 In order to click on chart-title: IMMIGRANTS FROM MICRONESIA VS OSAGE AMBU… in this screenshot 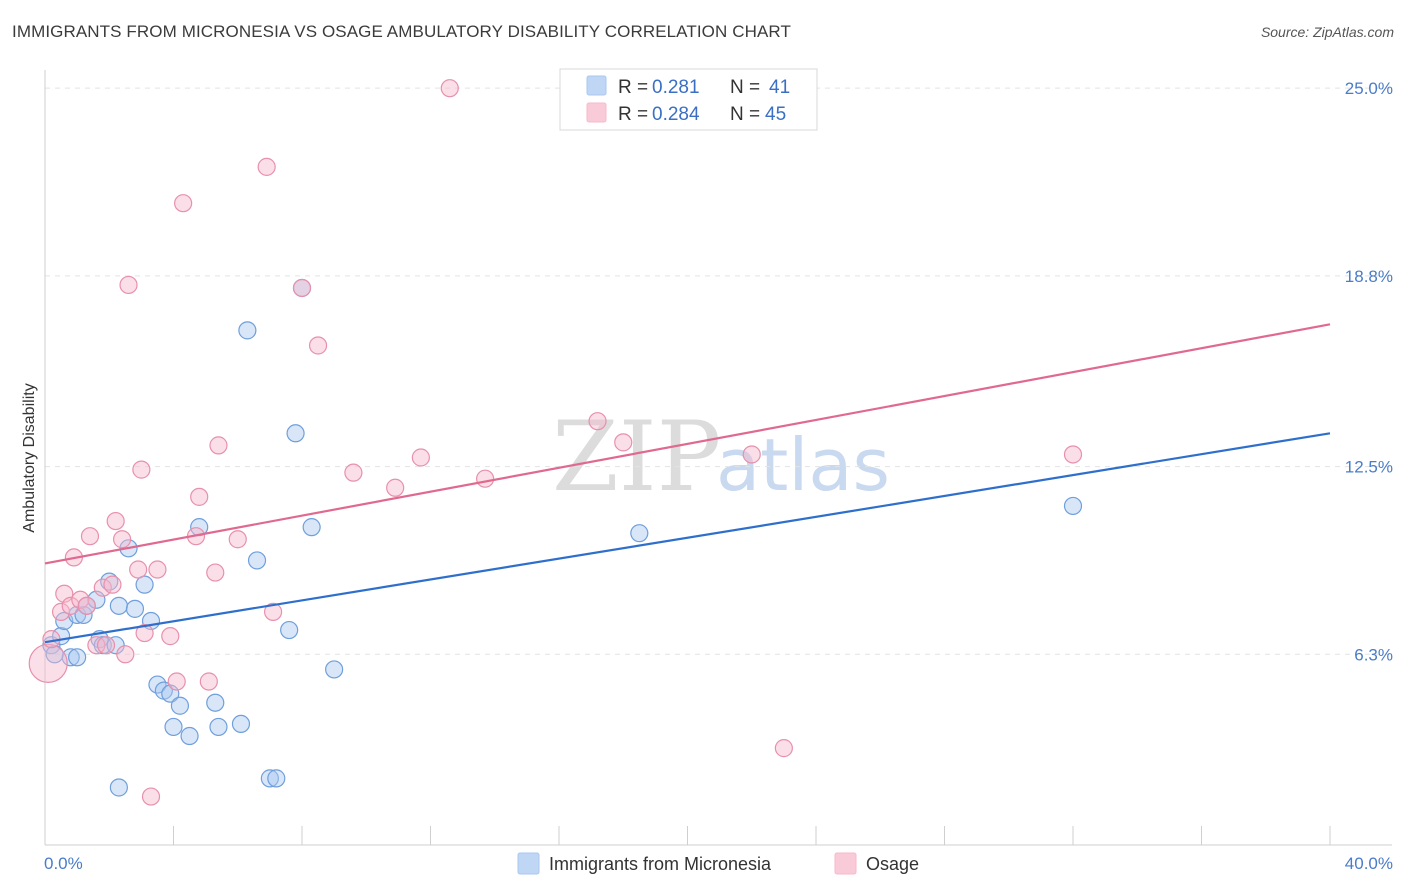, I will do `click(401, 31)`.